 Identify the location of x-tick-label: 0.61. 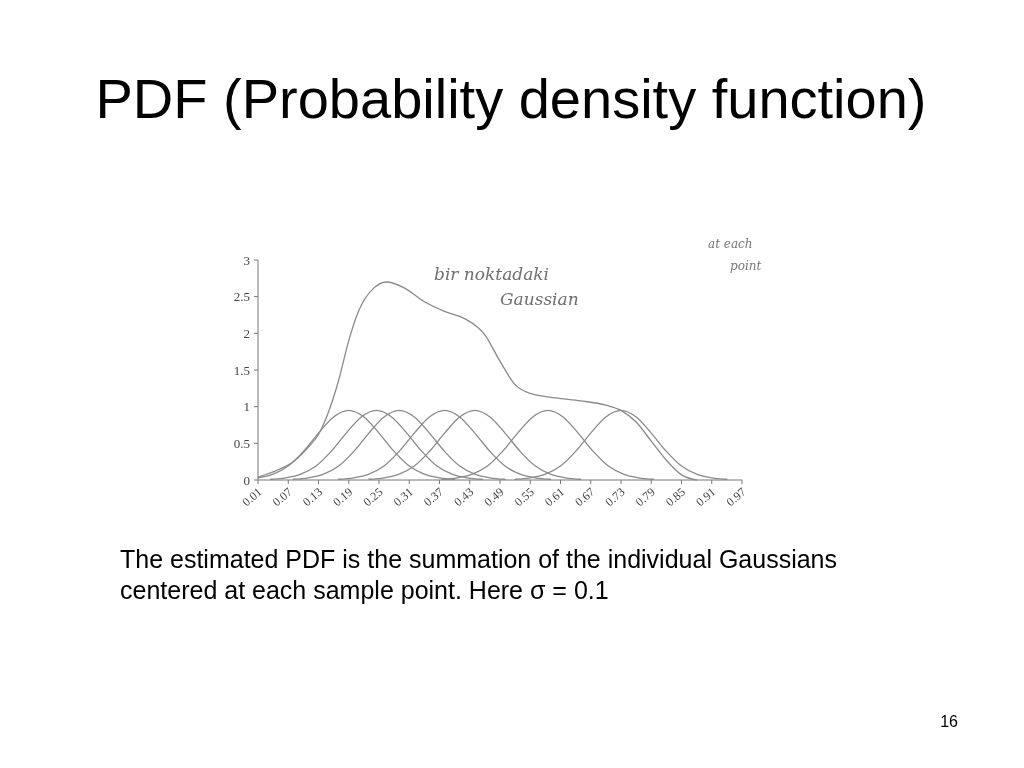
(555, 497).